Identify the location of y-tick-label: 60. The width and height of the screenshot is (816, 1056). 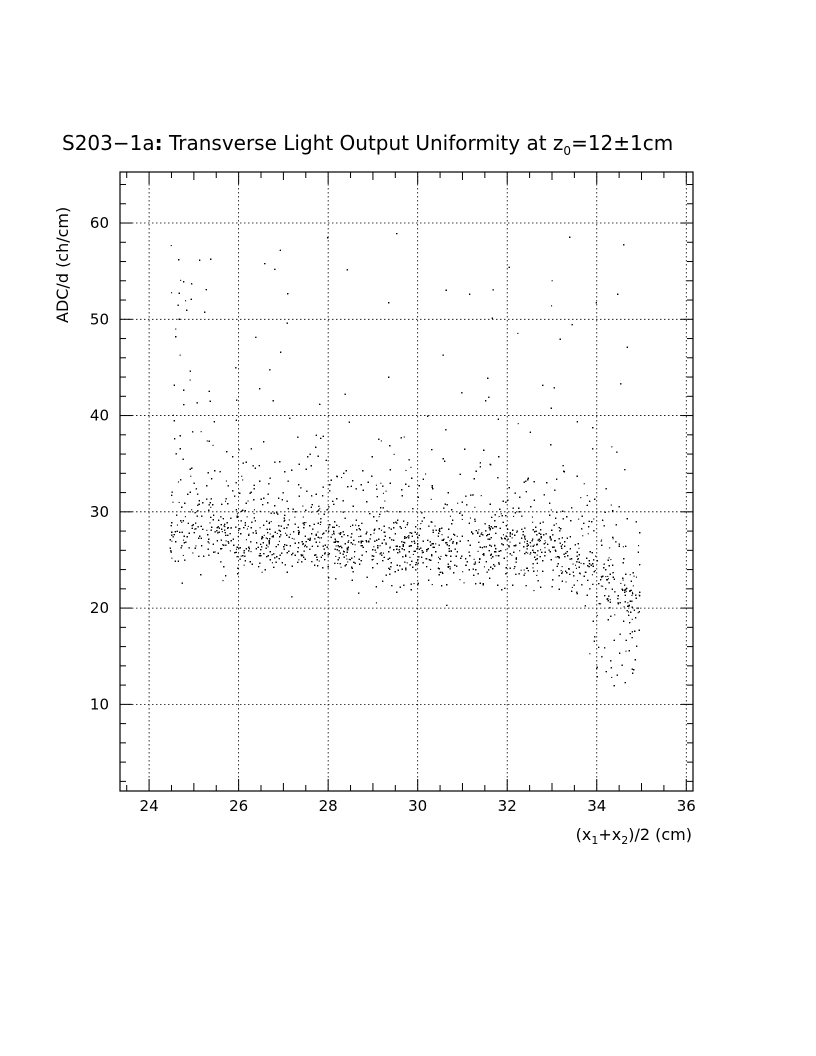
(99, 223).